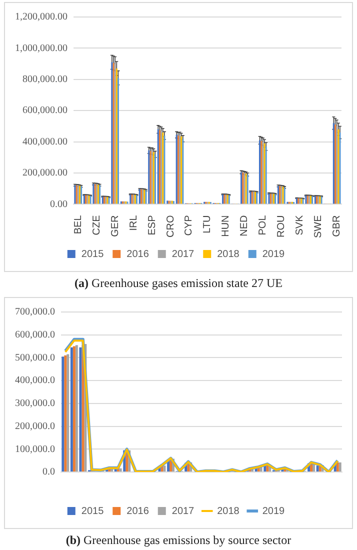 This screenshot has width=357, height=550. What do you see at coordinates (48, 472) in the screenshot?
I see `y-tick-label: 0.0` at bounding box center [48, 472].